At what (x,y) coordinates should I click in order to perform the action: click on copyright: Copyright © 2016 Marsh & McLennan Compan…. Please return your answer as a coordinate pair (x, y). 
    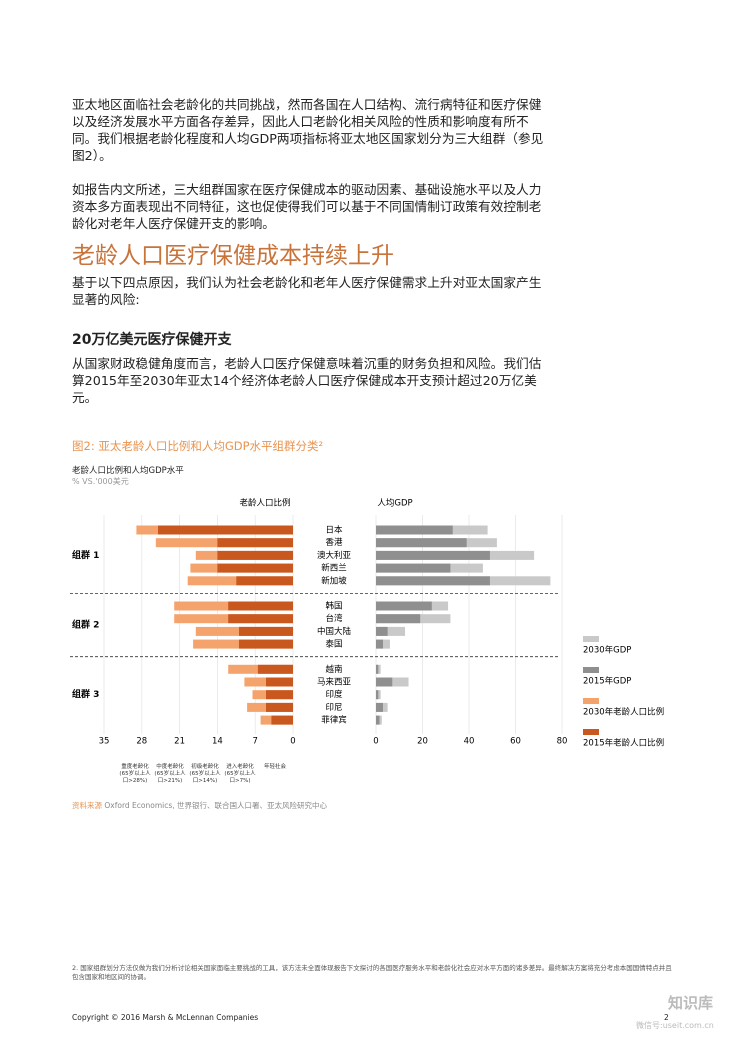
    Looking at the image, I should click on (165, 1017).